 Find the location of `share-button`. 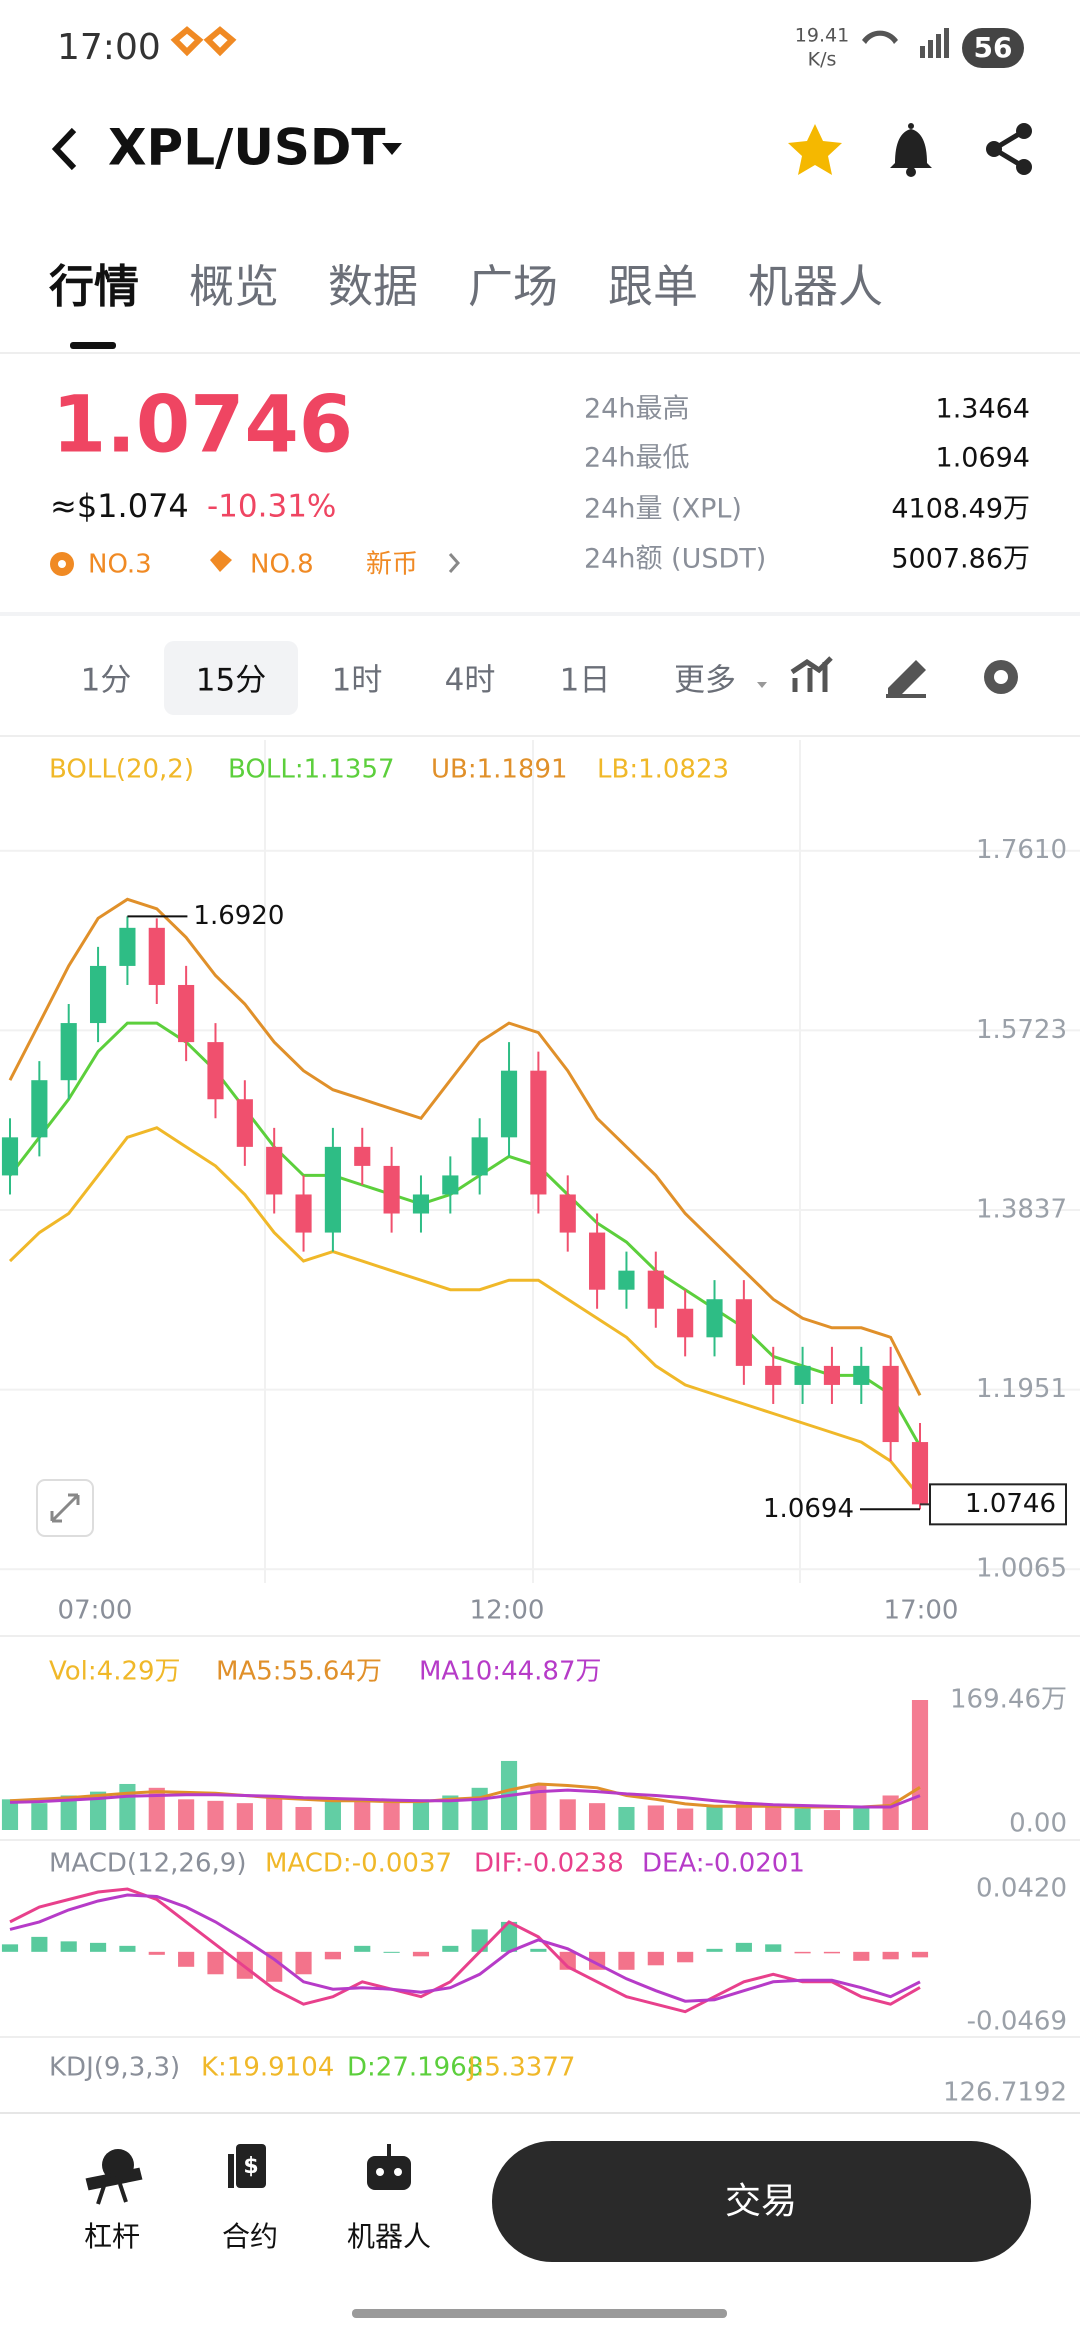

share-button is located at coordinates (1009, 149).